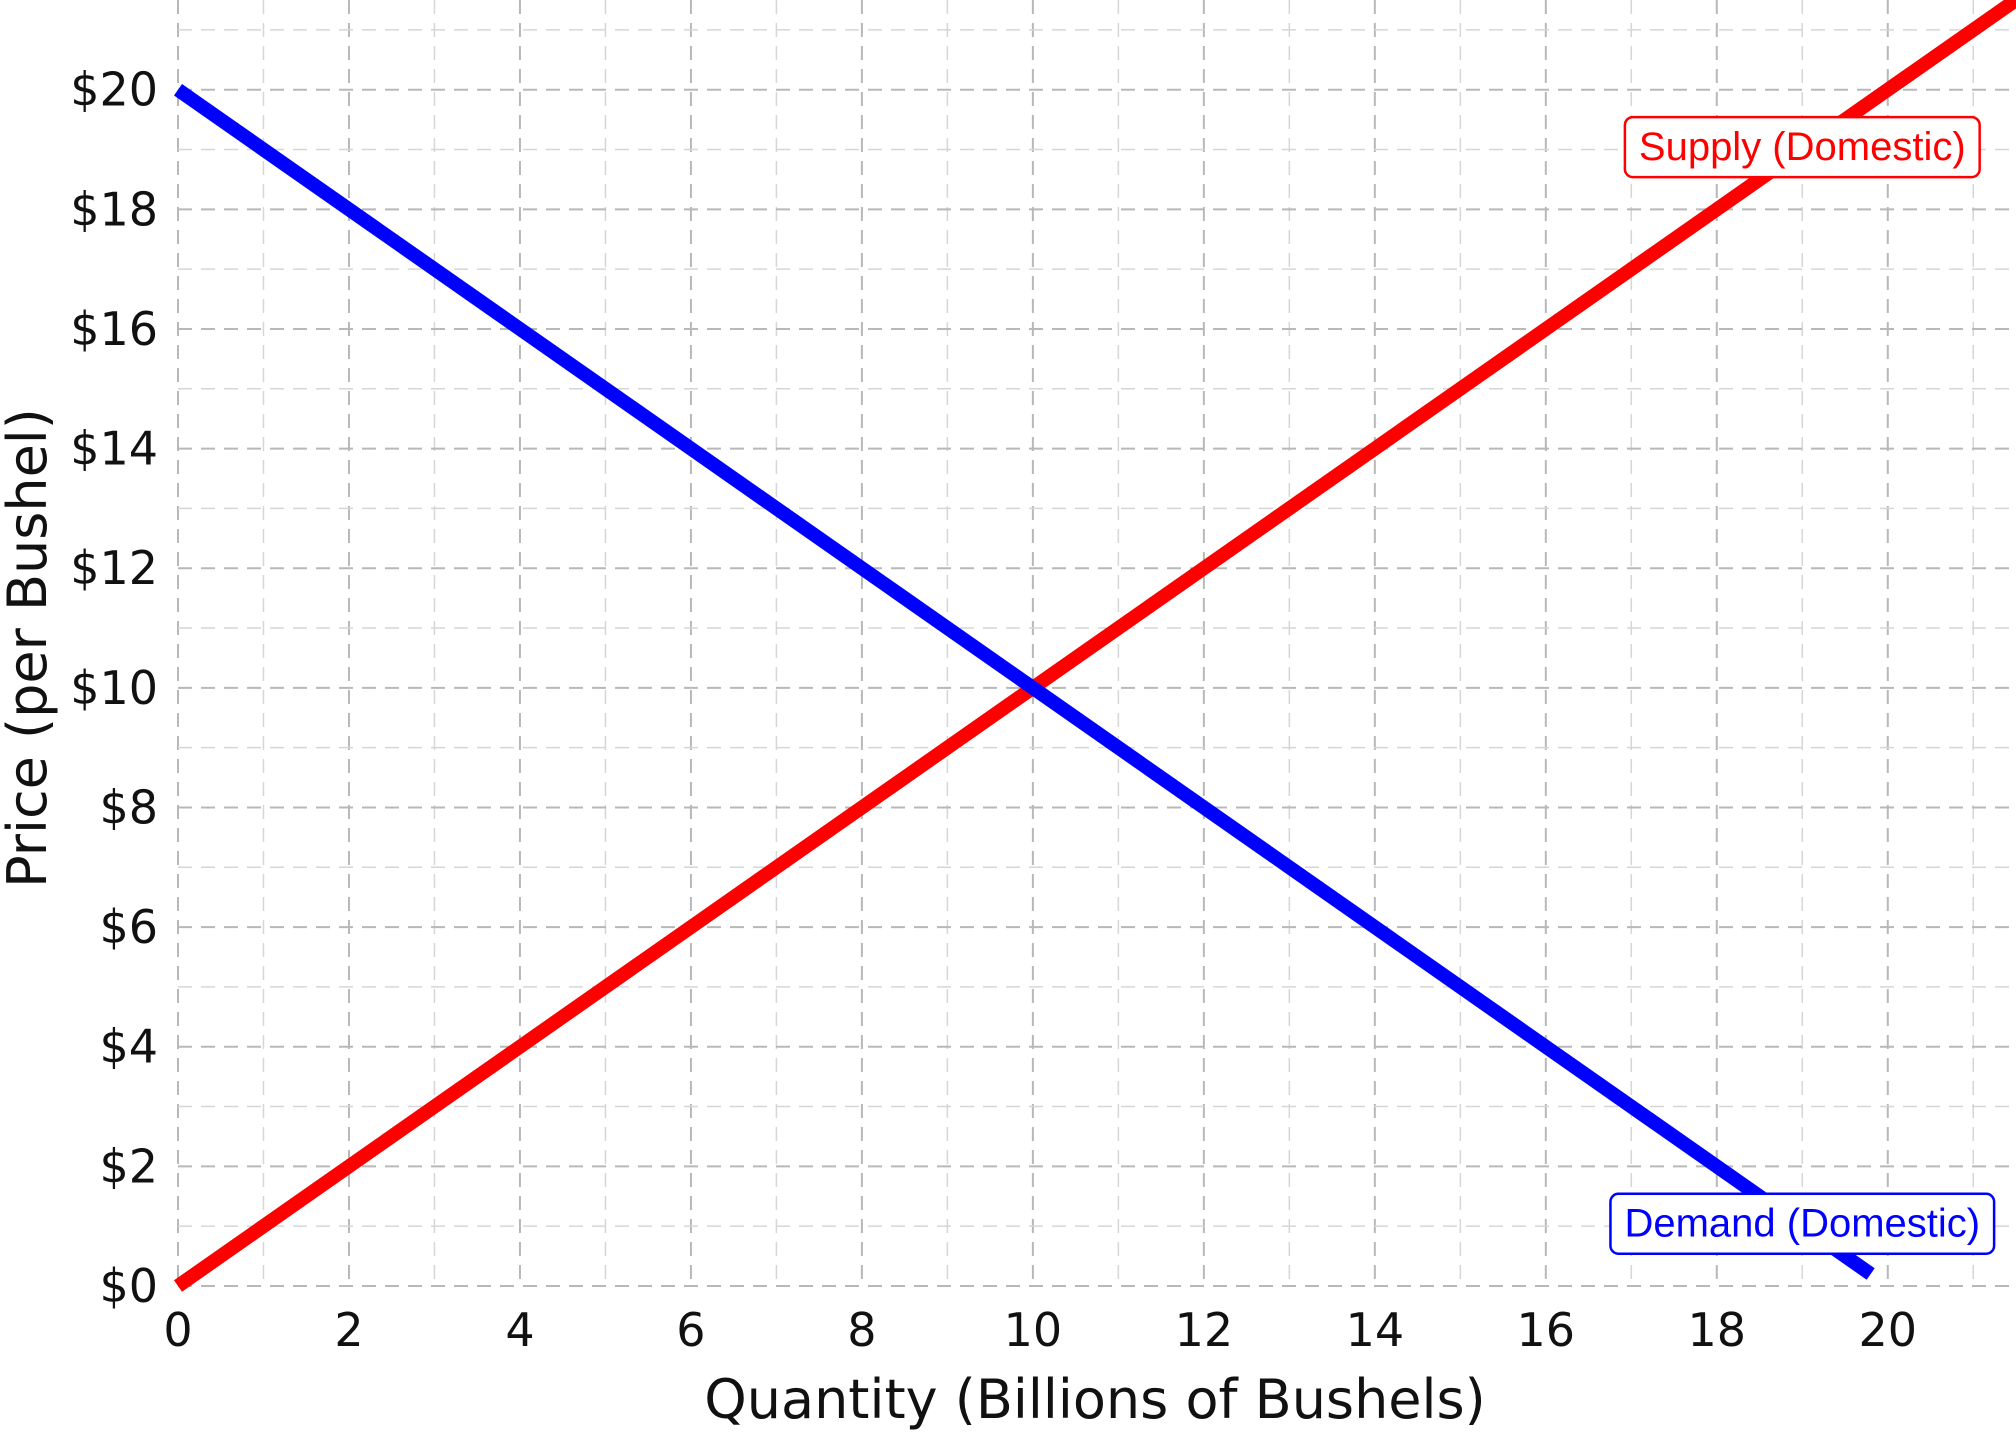 This screenshot has width=2016, height=1440. I want to click on x-tick-label: 2, so click(348, 1330).